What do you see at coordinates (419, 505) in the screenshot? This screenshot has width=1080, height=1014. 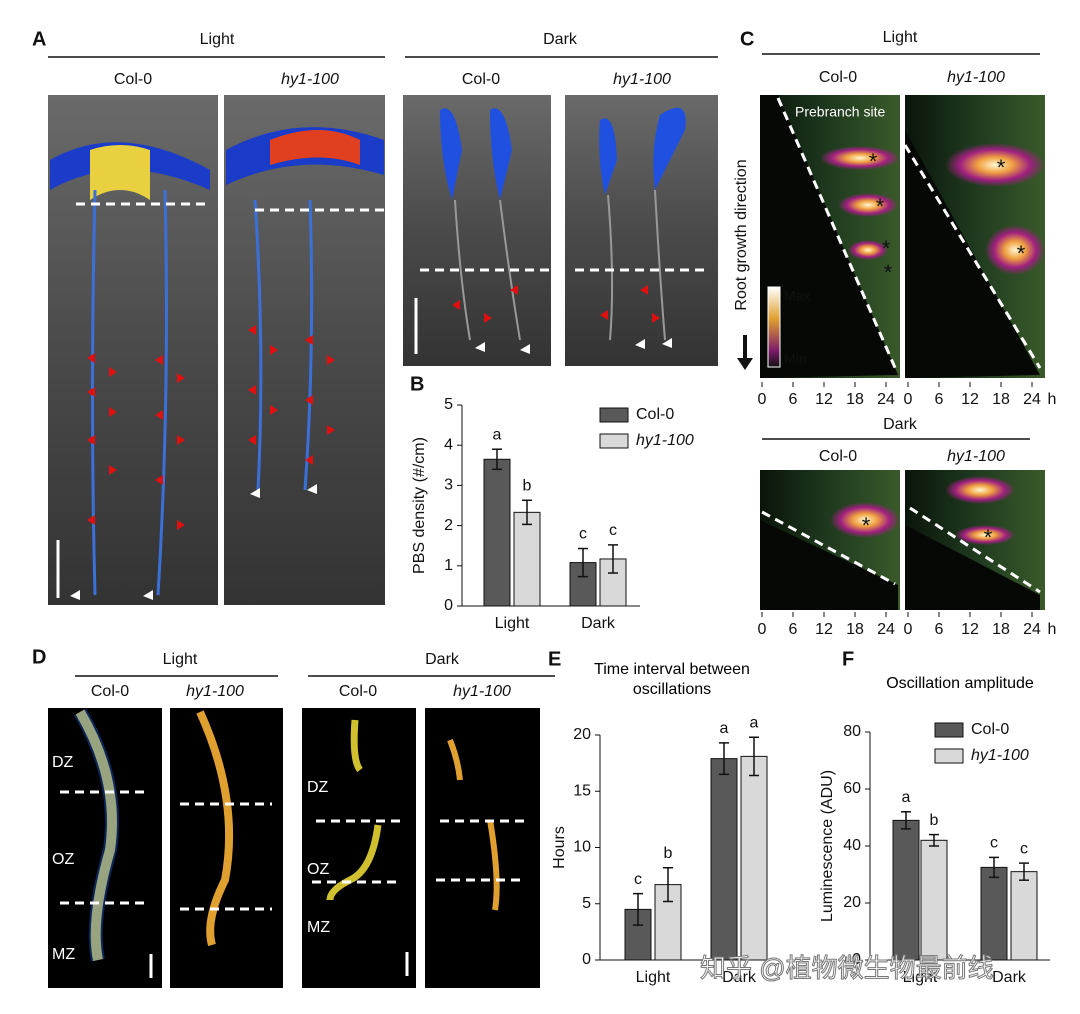 I see `y-axis-label: PBS density (#/cm)` at bounding box center [419, 505].